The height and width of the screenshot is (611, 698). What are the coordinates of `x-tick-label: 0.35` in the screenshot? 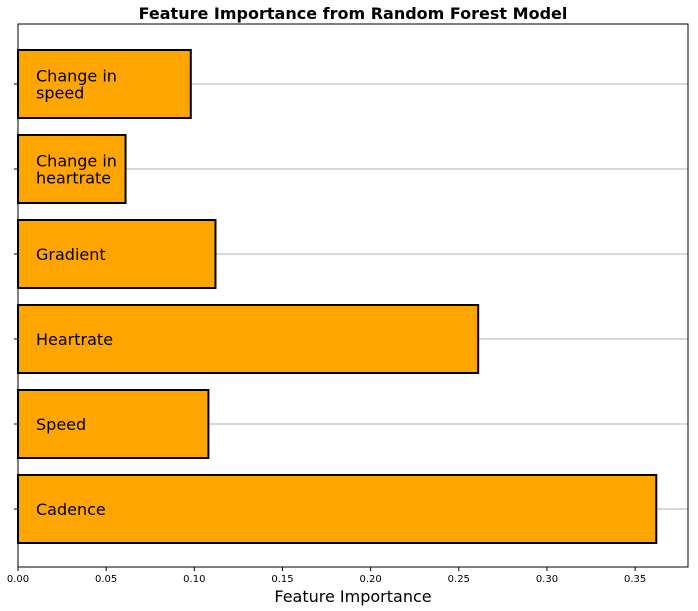 It's located at (635, 579).